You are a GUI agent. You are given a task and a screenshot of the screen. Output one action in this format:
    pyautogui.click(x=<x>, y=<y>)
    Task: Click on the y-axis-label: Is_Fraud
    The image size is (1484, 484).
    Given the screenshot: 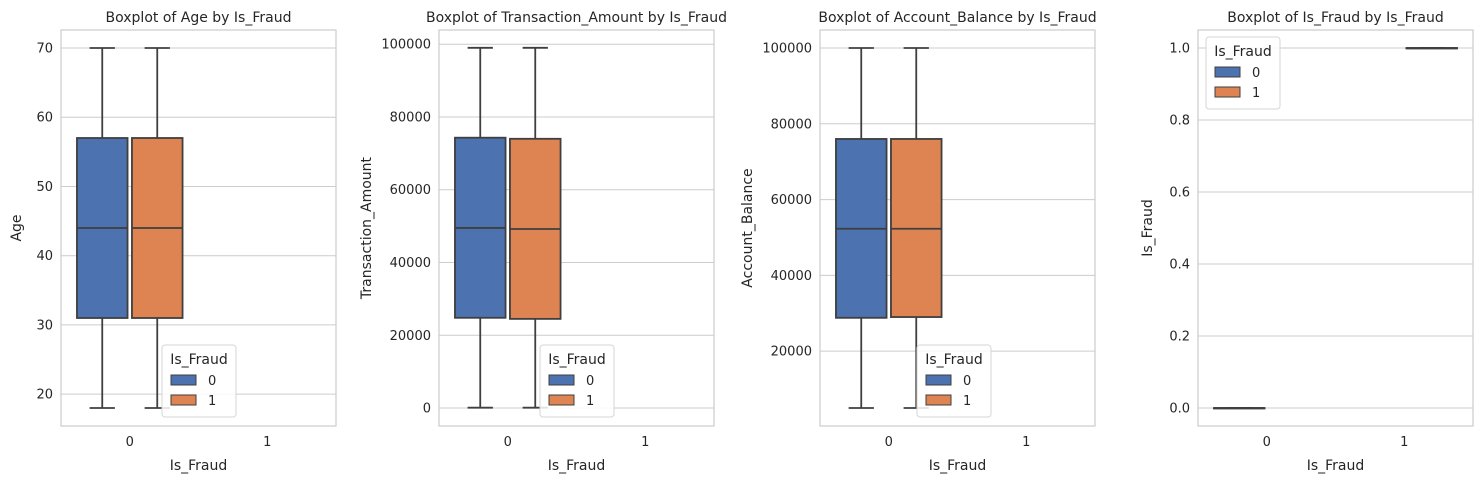 What is the action you would take?
    pyautogui.click(x=1148, y=228)
    